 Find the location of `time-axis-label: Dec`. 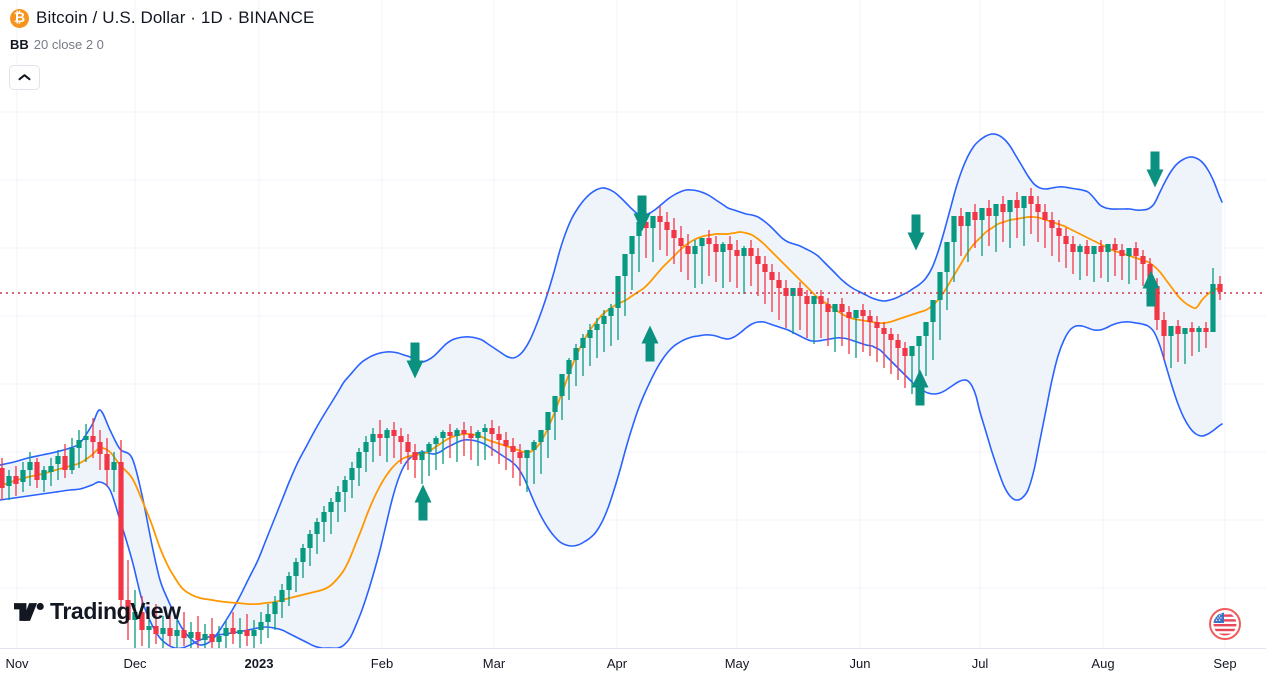

time-axis-label: Dec is located at coordinates (135, 663).